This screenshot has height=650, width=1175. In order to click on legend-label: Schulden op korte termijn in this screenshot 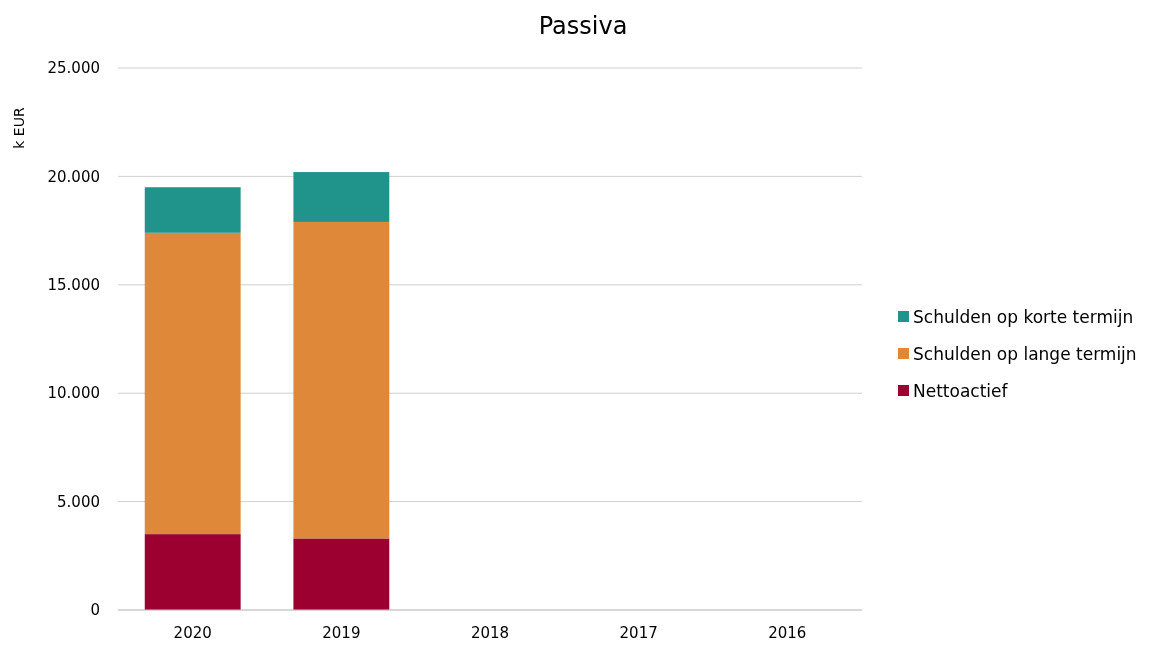, I will do `click(1023, 316)`.